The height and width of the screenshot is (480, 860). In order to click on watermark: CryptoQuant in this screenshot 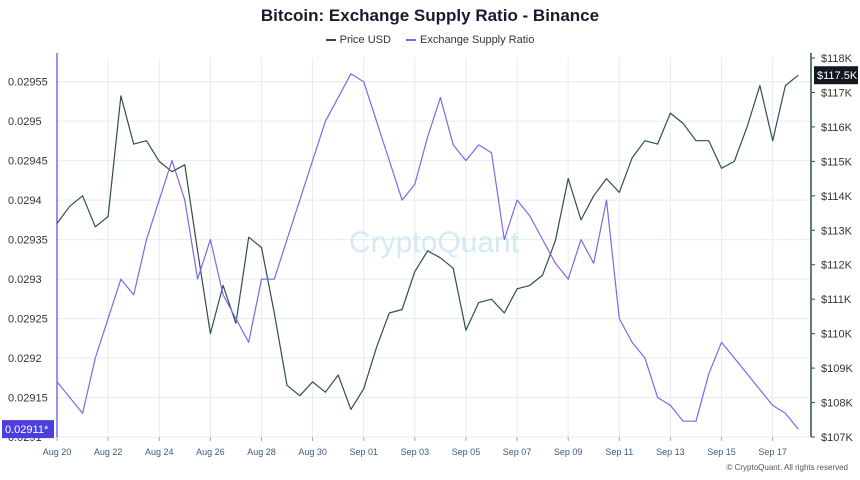, I will do `click(434, 242)`.